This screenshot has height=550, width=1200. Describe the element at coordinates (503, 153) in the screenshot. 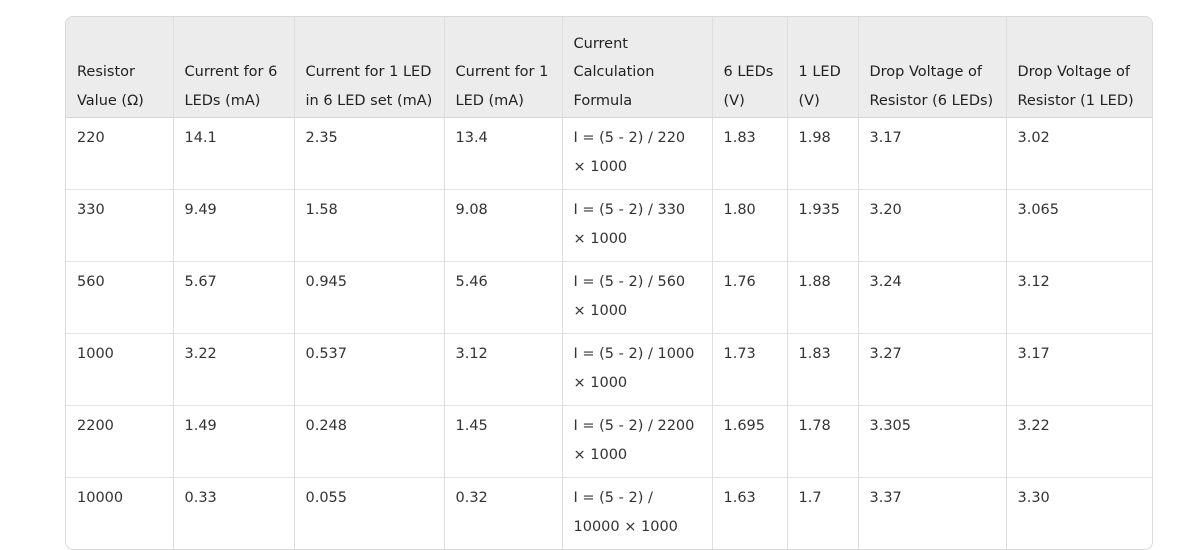

I see `table-cell: 13.4` at that location.